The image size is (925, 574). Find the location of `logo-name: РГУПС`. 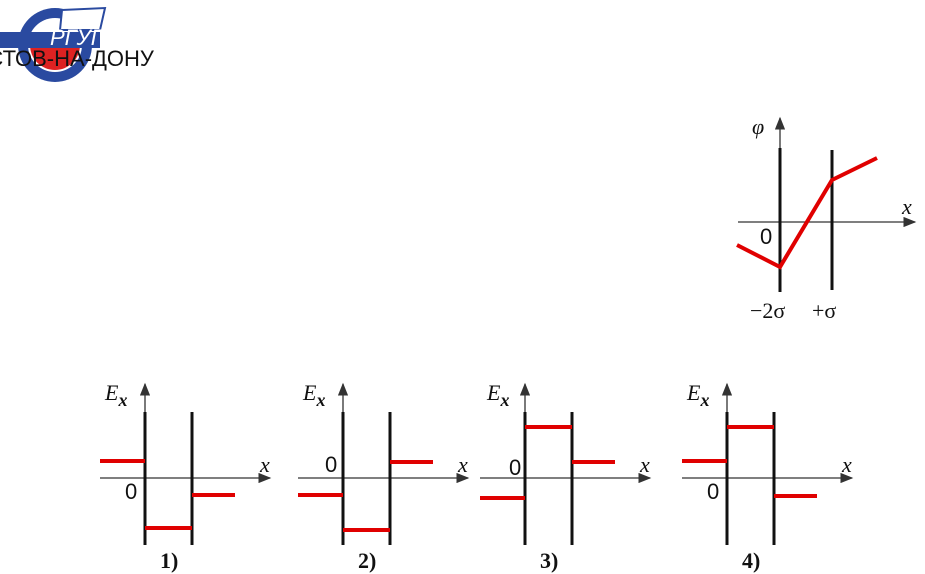

logo-name: РГУПС is located at coordinates (86, 37).